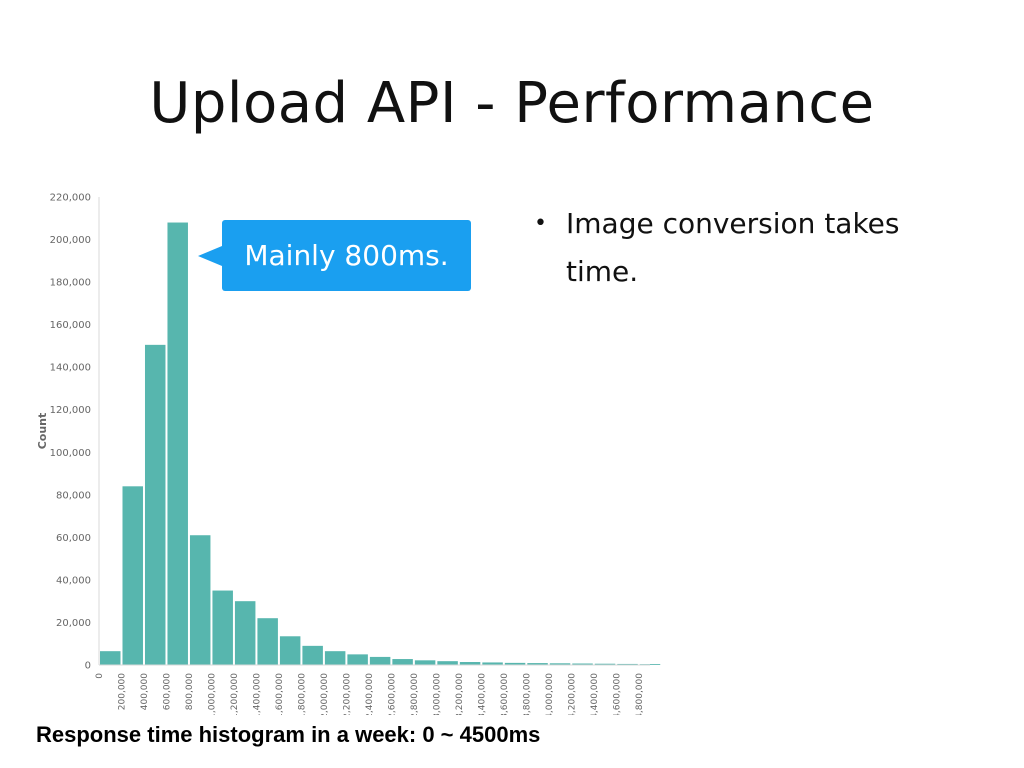  I want to click on y-tick-label: 180,000, so click(70, 283).